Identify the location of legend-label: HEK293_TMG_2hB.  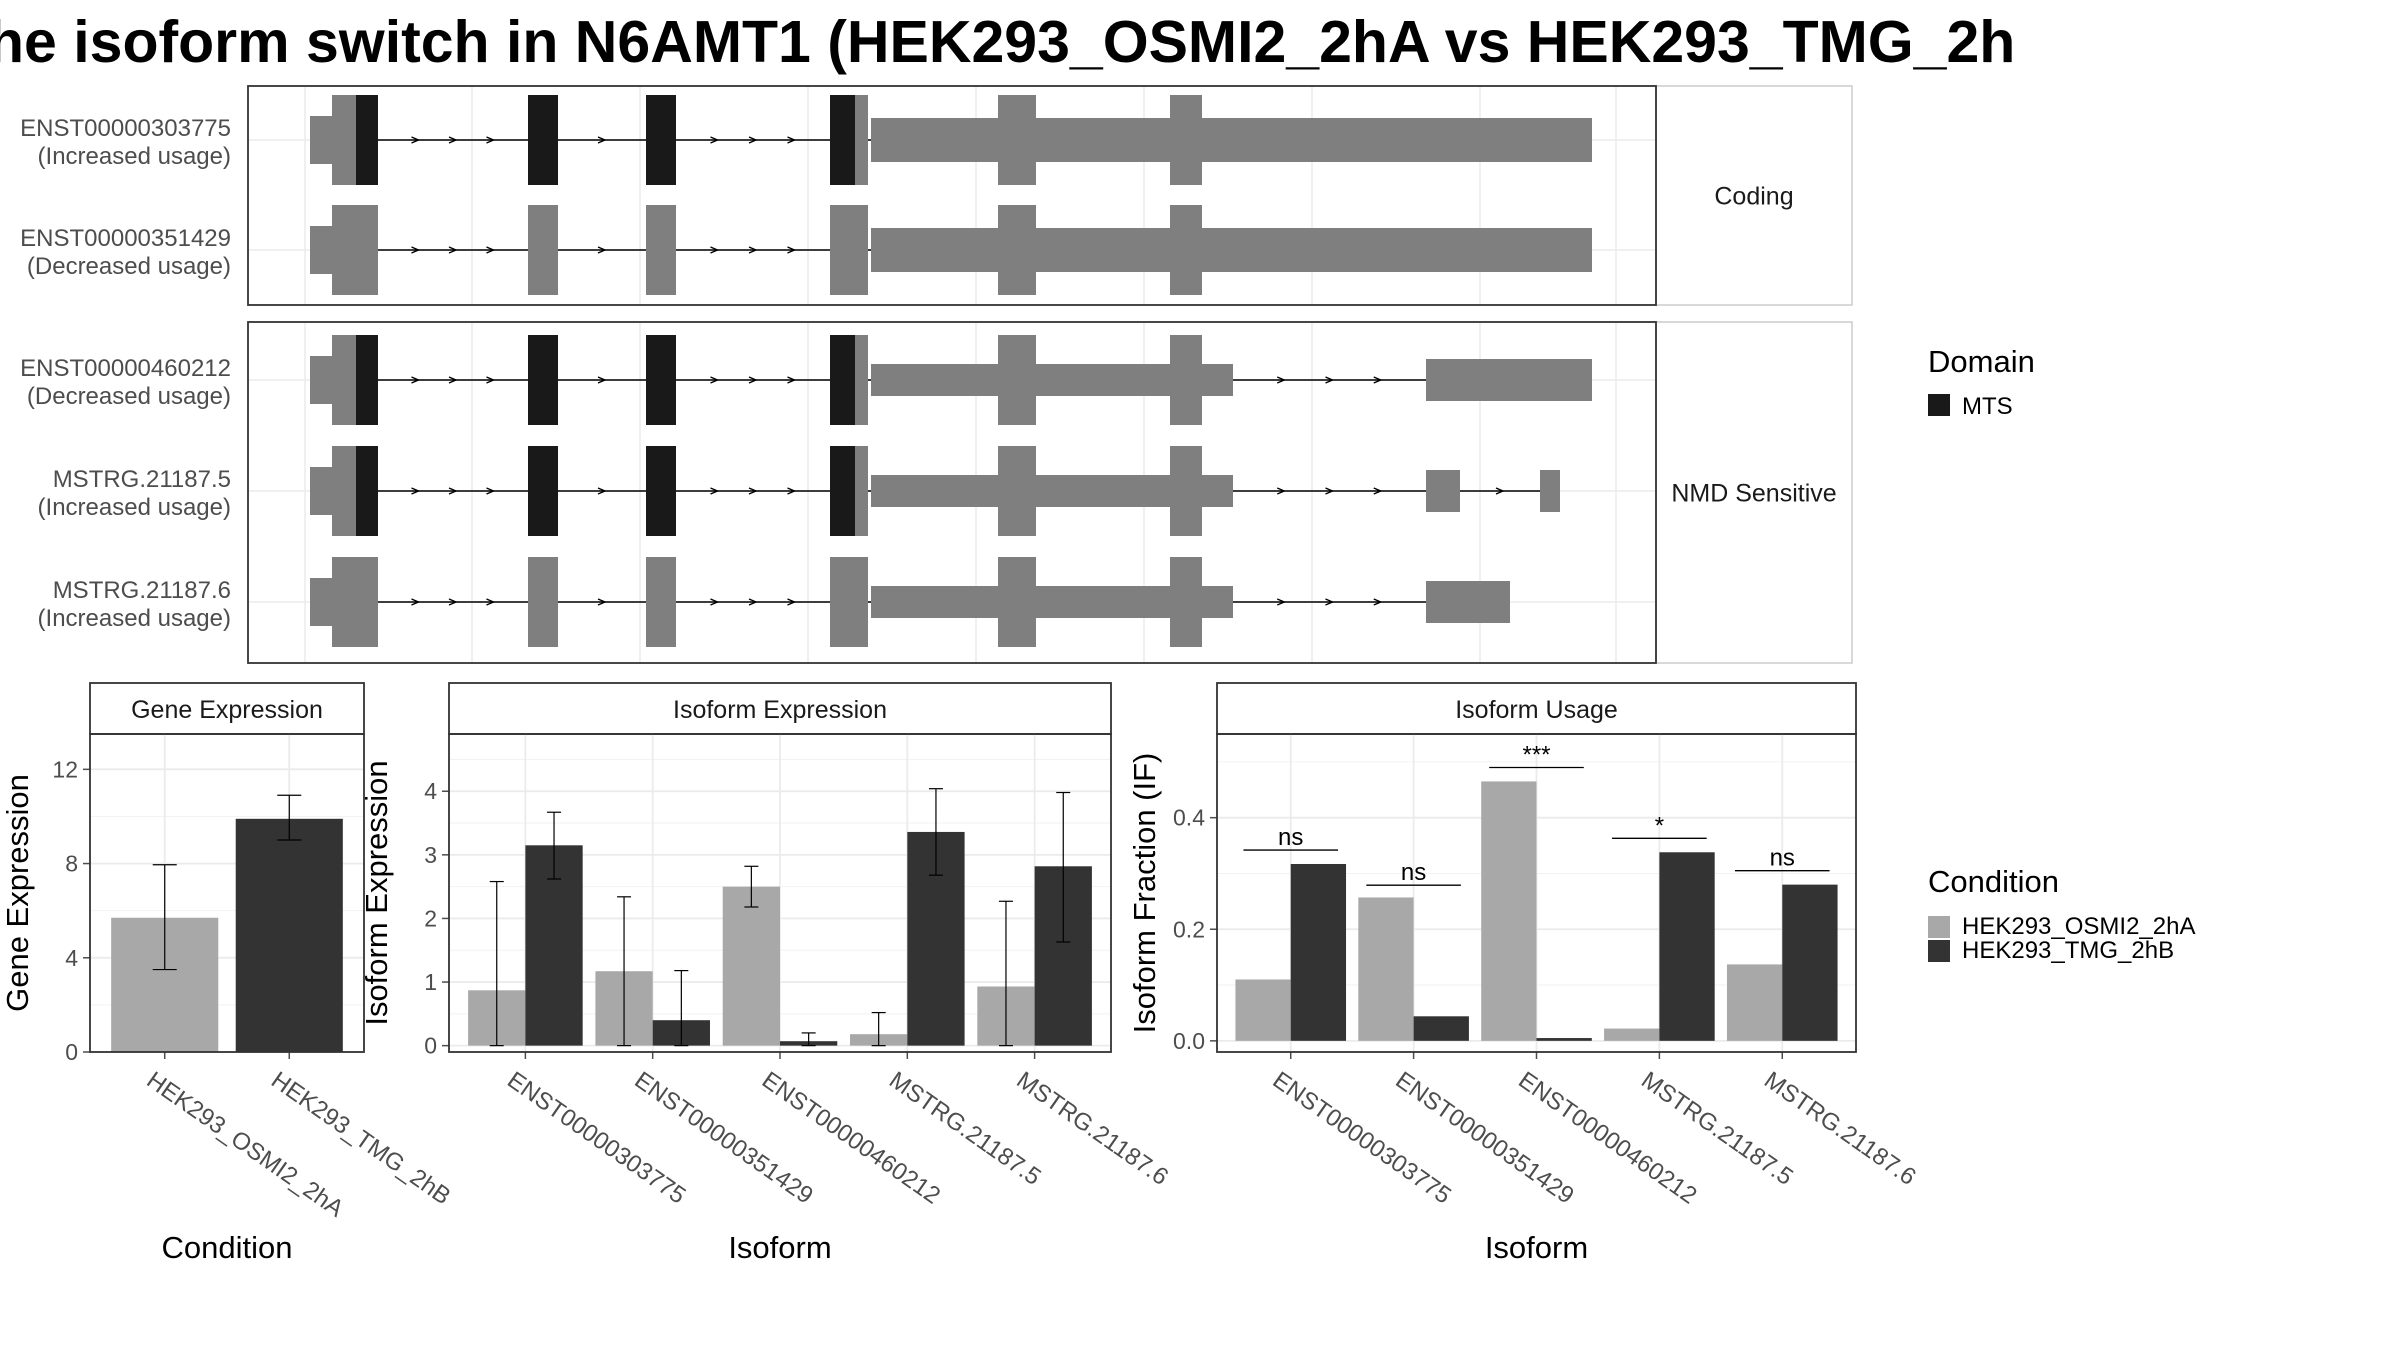
(2068, 950).